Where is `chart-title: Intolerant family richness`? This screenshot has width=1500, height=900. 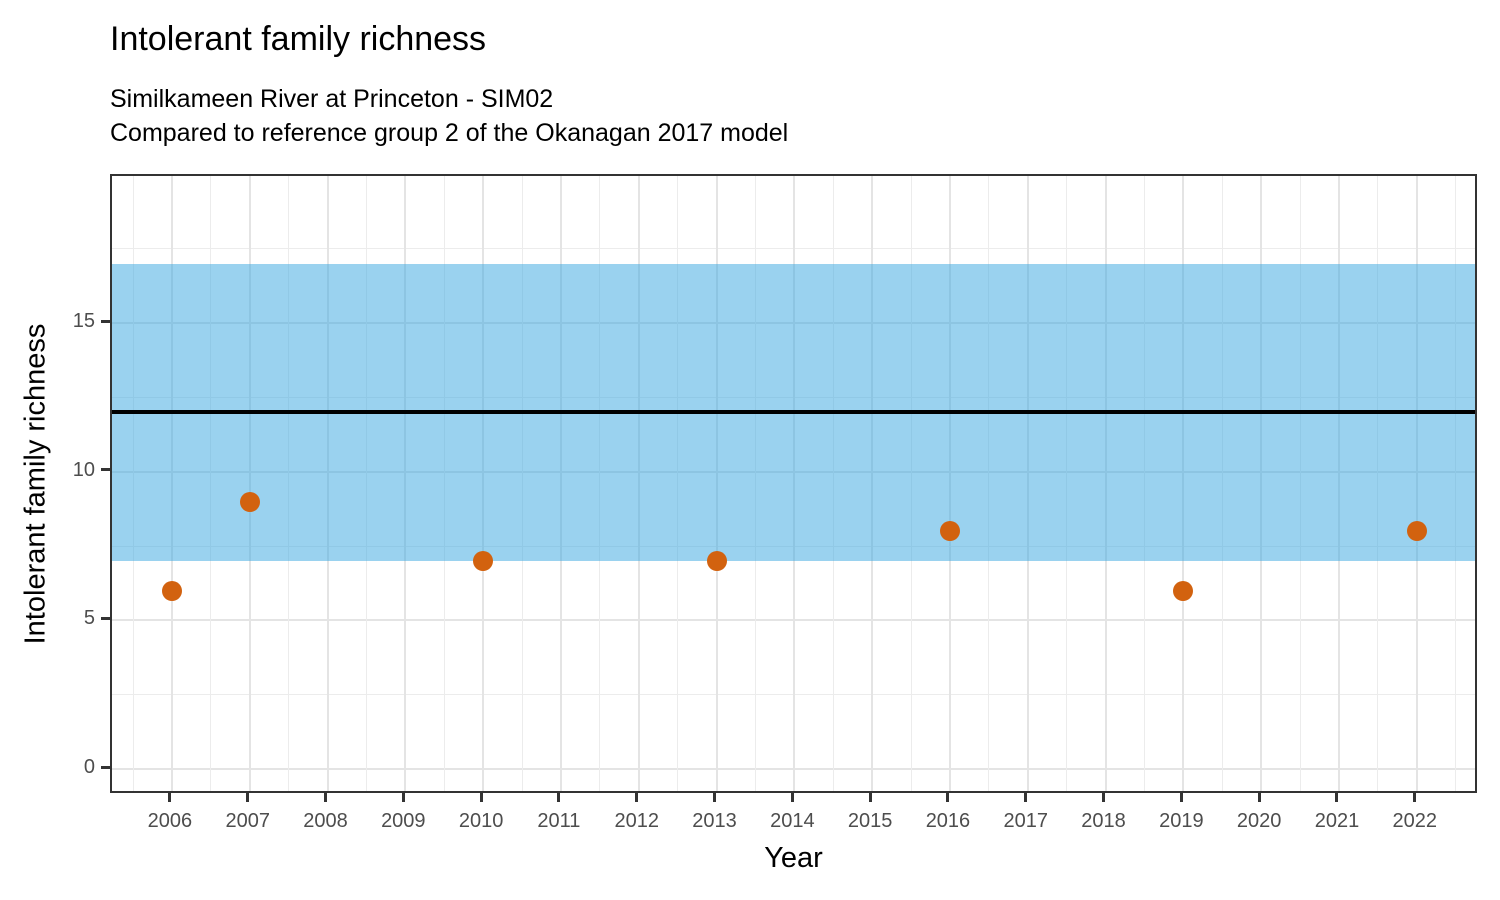 chart-title: Intolerant family richness is located at coordinates (298, 39).